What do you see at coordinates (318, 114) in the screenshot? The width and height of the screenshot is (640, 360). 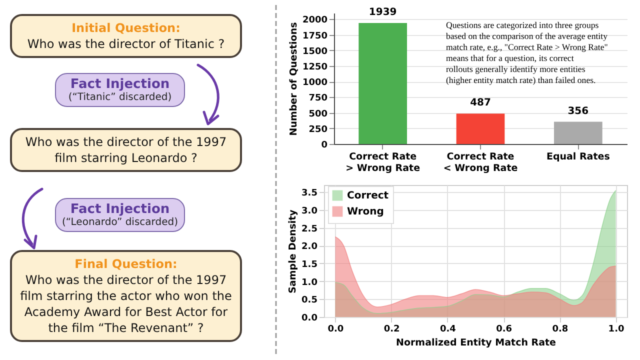 I see `y-tick-label: 500` at bounding box center [318, 114].